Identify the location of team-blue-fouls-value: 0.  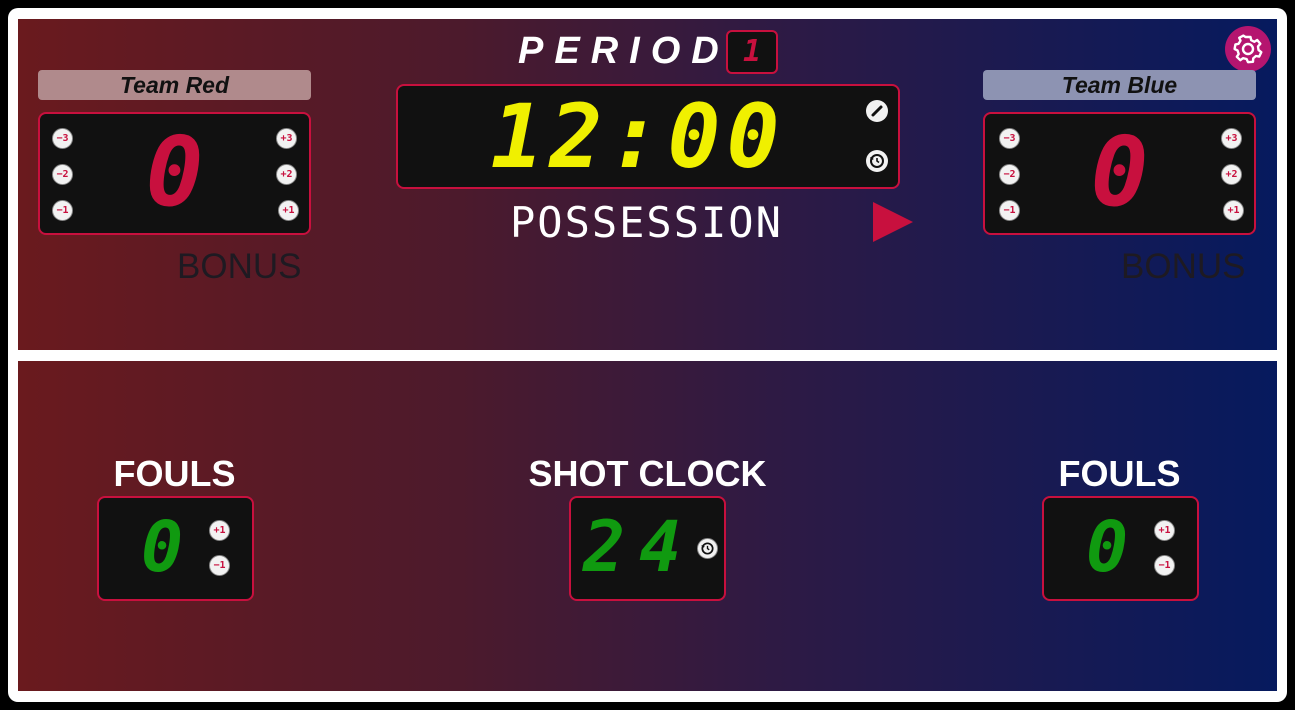
(1107, 547).